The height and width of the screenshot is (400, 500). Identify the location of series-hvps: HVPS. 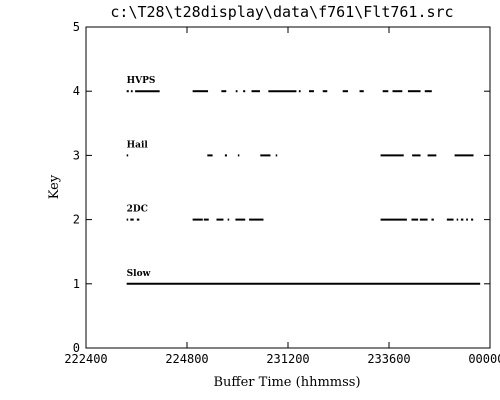
(279, 84).